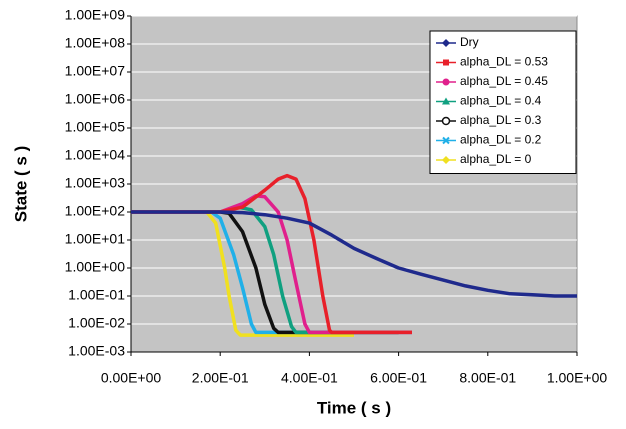  I want to click on y-tick-label: 1.00E+03, so click(95, 183).